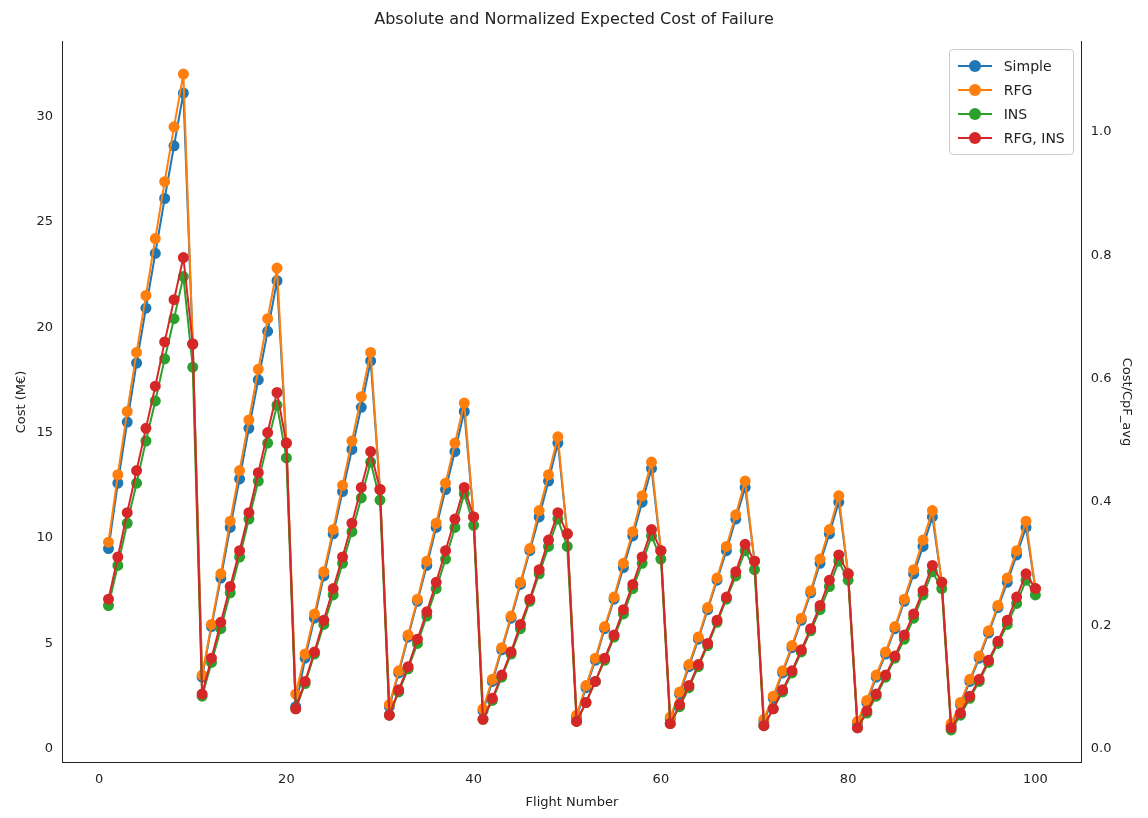 Image resolution: width=1148 pixels, height=818 pixels. I want to click on y2-tick-label: 1.0, so click(1101, 131).